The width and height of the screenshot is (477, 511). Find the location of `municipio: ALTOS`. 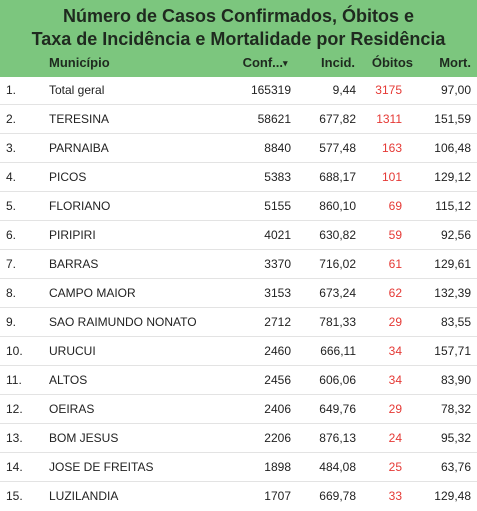

municipio: ALTOS is located at coordinates (68, 380).